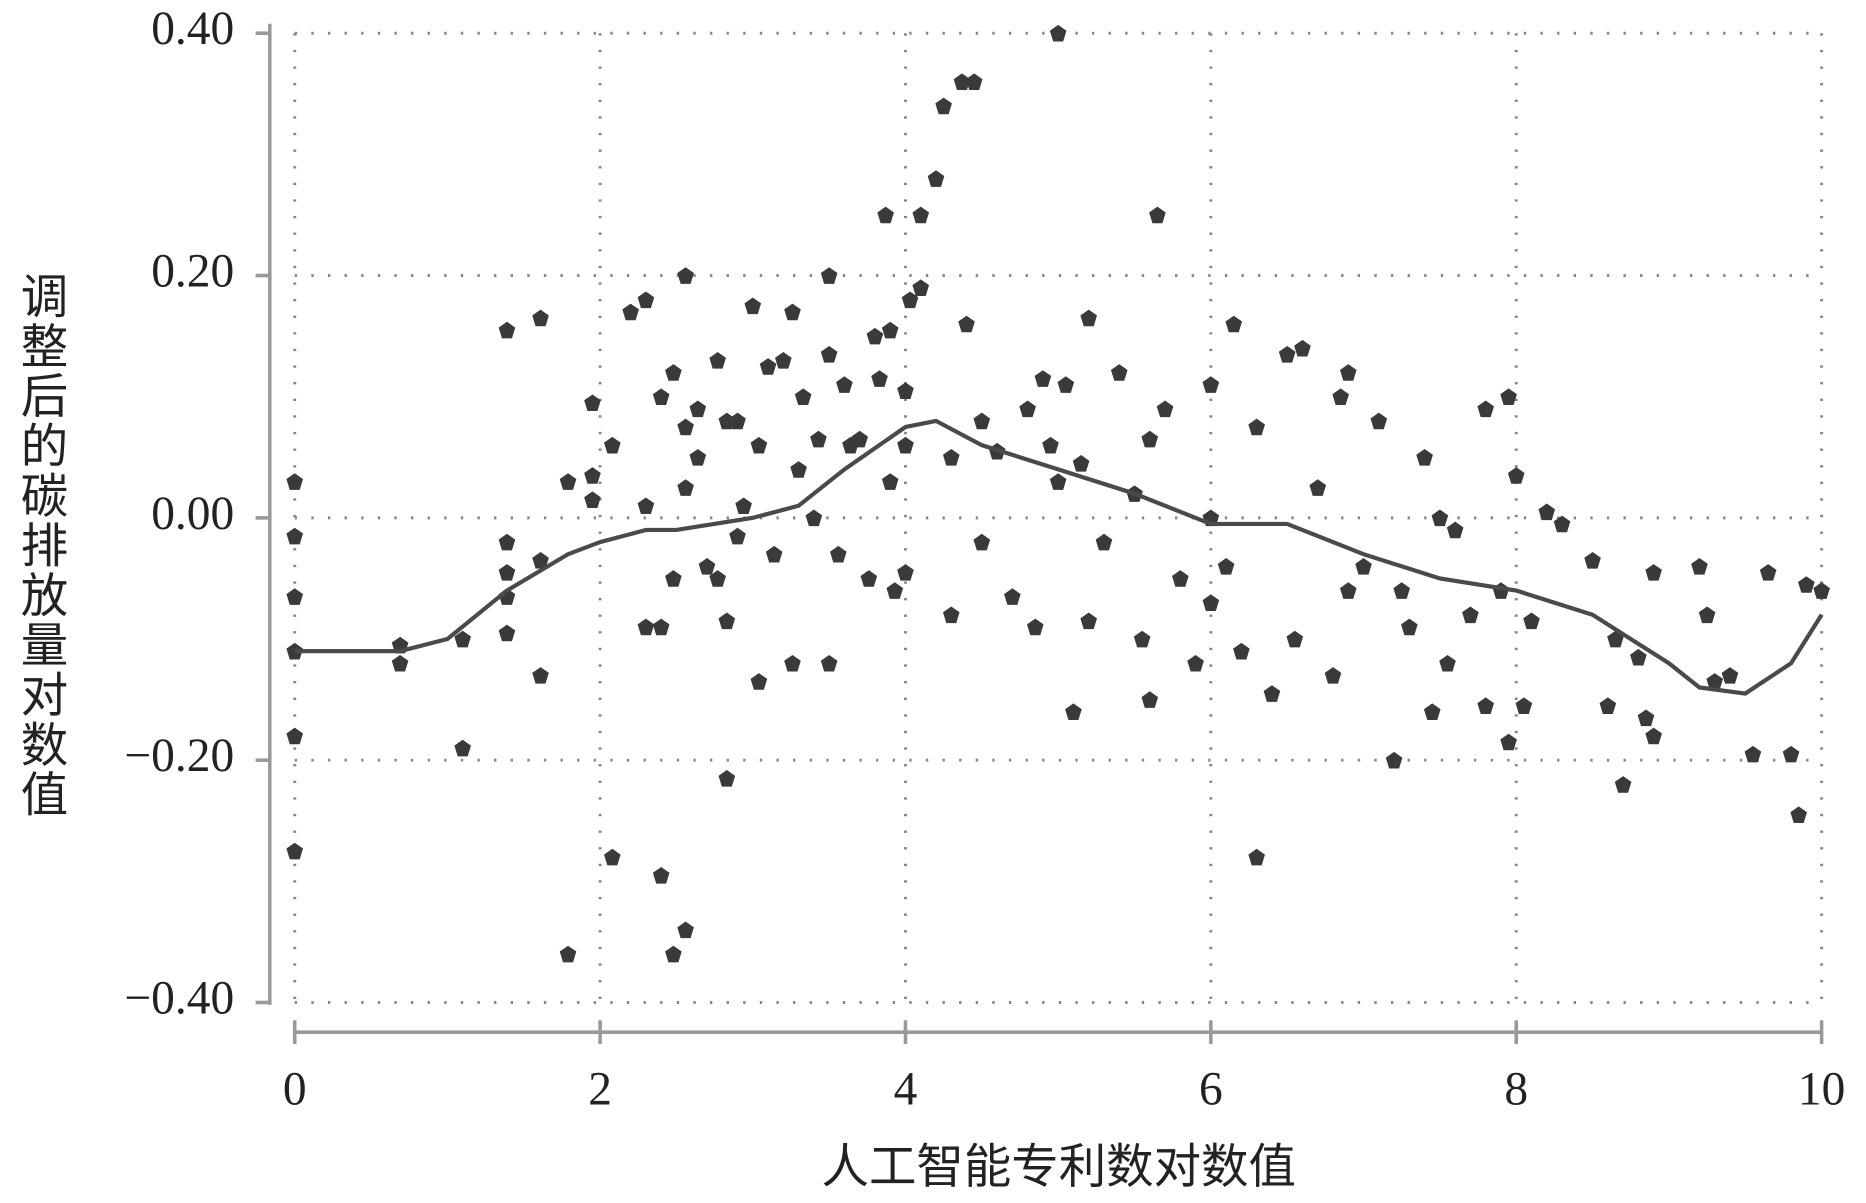 The width and height of the screenshot is (1866, 1203). Describe the element at coordinates (192, 271) in the screenshot. I see `y-tick-label: 0.20` at that location.